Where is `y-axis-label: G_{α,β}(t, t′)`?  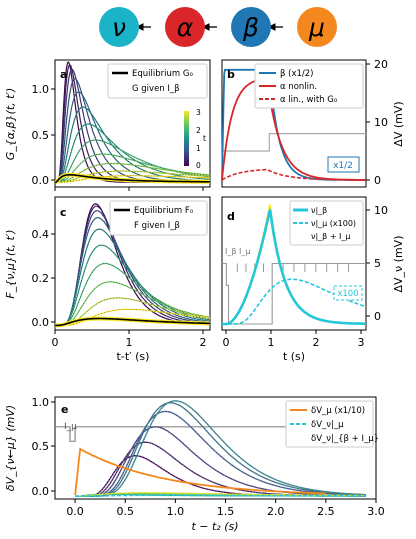
y-axis-label: G_{α,β}(t, t′) is located at coordinates (10, 124).